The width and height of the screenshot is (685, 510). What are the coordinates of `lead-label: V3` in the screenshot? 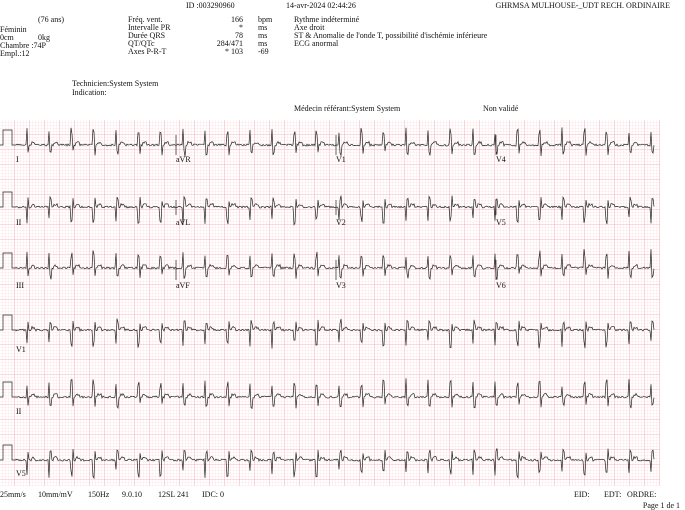 It's located at (341, 285).